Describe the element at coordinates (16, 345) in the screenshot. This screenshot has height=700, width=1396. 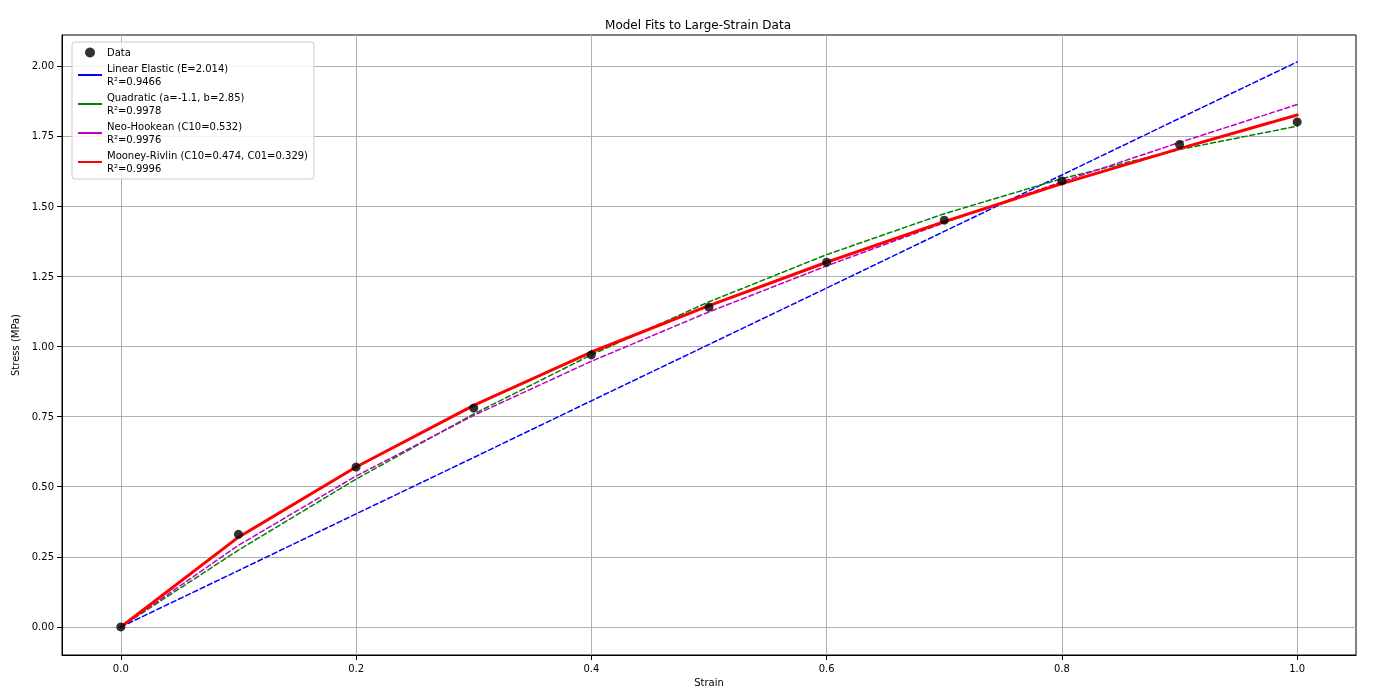
I see `y-axis-title: Stress (MPa)` at that location.